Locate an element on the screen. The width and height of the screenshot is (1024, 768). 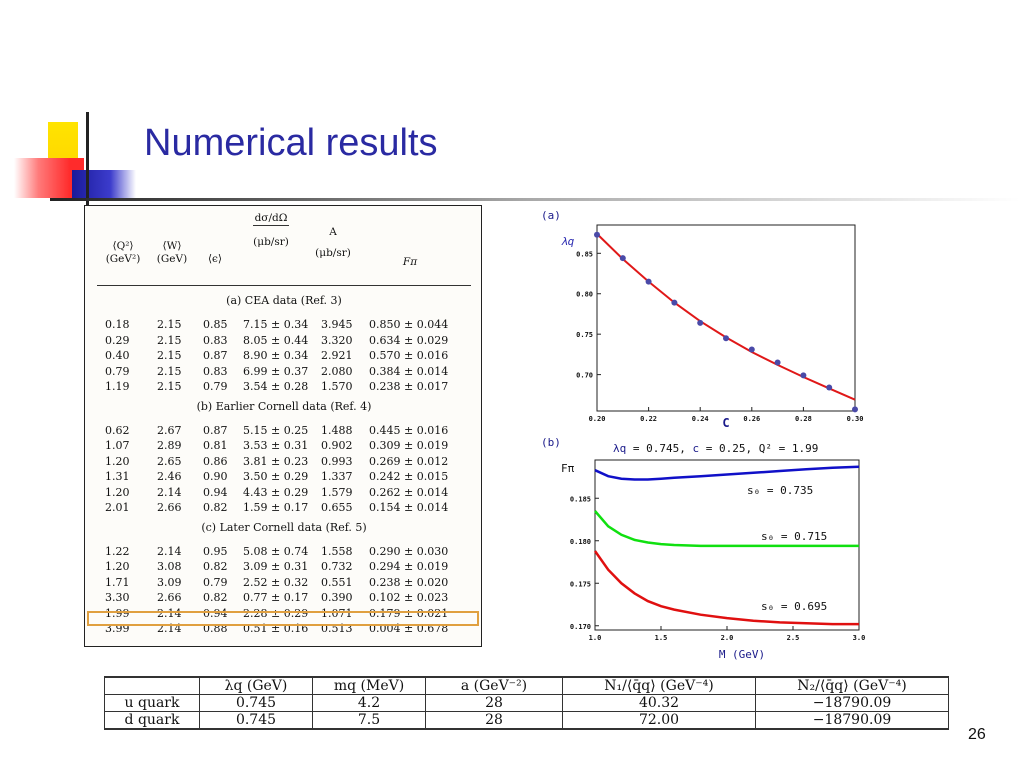
data-cell: 0.87 is located at coordinates (215, 430).